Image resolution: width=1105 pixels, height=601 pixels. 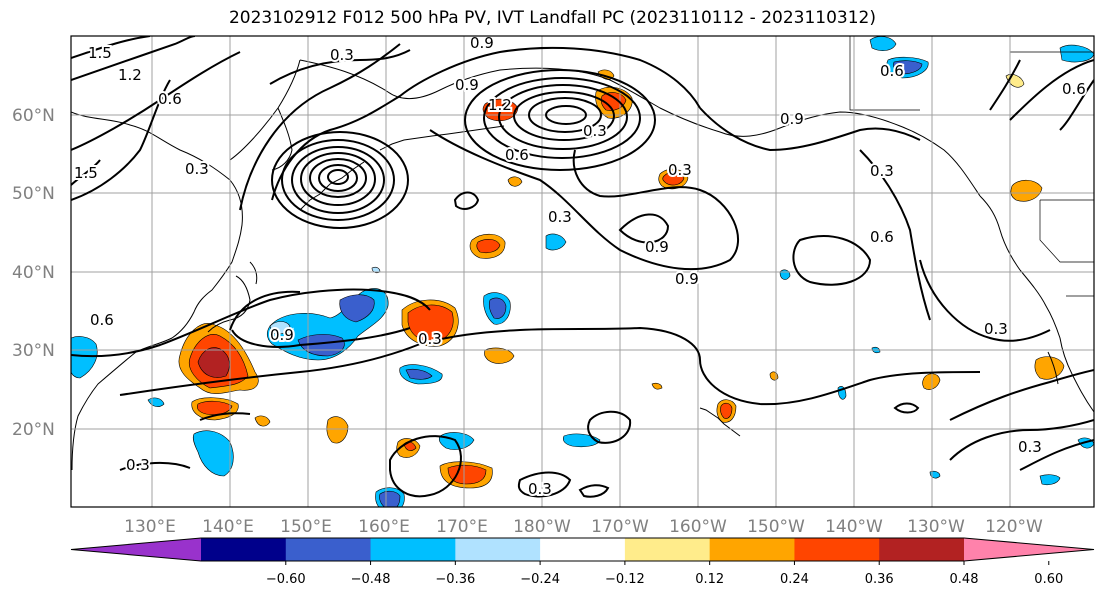 I want to click on colorbar-tick-label: −0.60, so click(x=286, y=579).